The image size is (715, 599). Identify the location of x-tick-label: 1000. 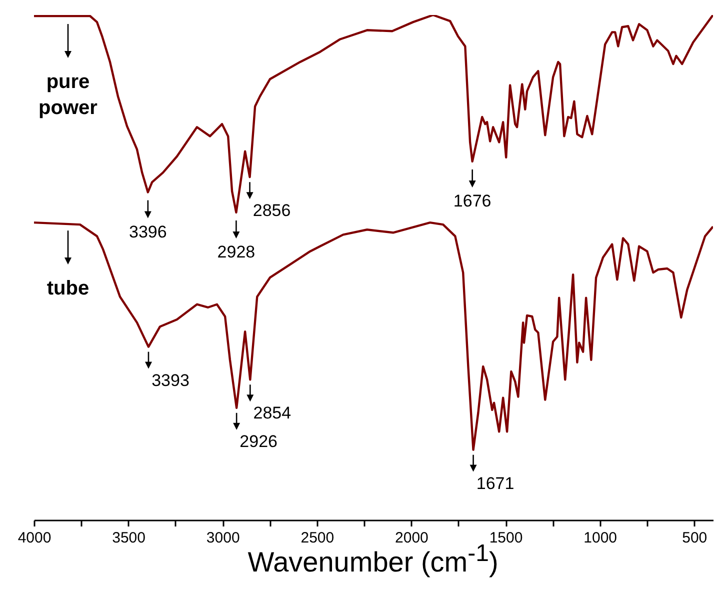
(601, 538).